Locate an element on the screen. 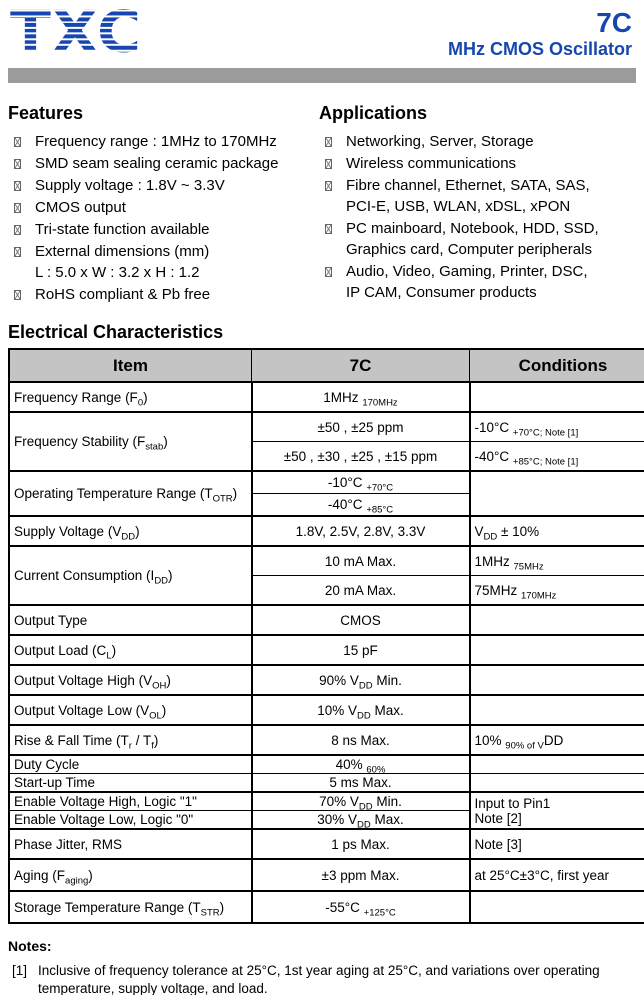 The height and width of the screenshot is (995, 644). table-header-cell: Item is located at coordinates (130, 365).